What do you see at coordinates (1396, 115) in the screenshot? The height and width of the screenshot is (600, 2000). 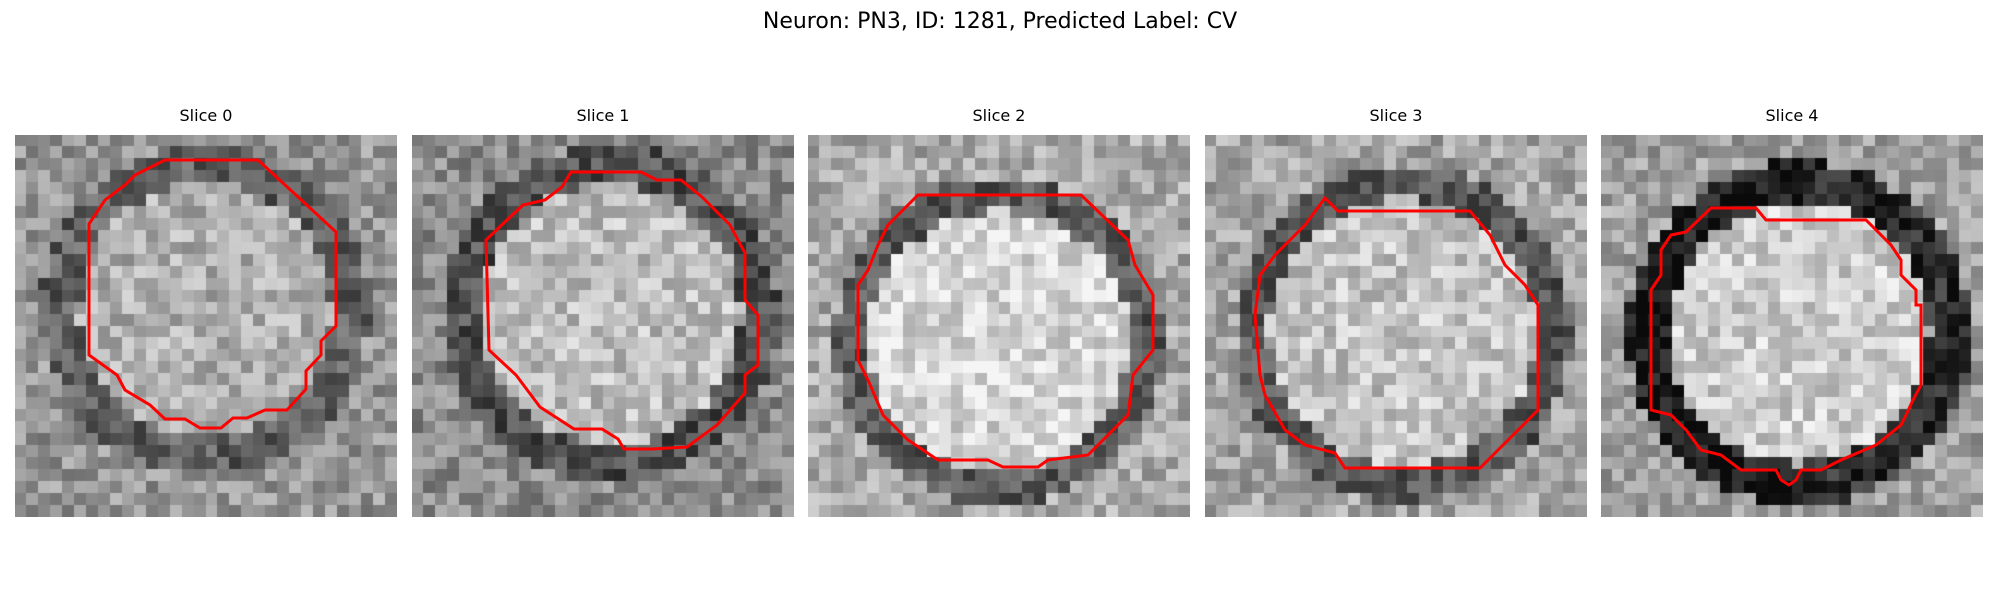 I see `slice-3-title: Slice 3` at bounding box center [1396, 115].